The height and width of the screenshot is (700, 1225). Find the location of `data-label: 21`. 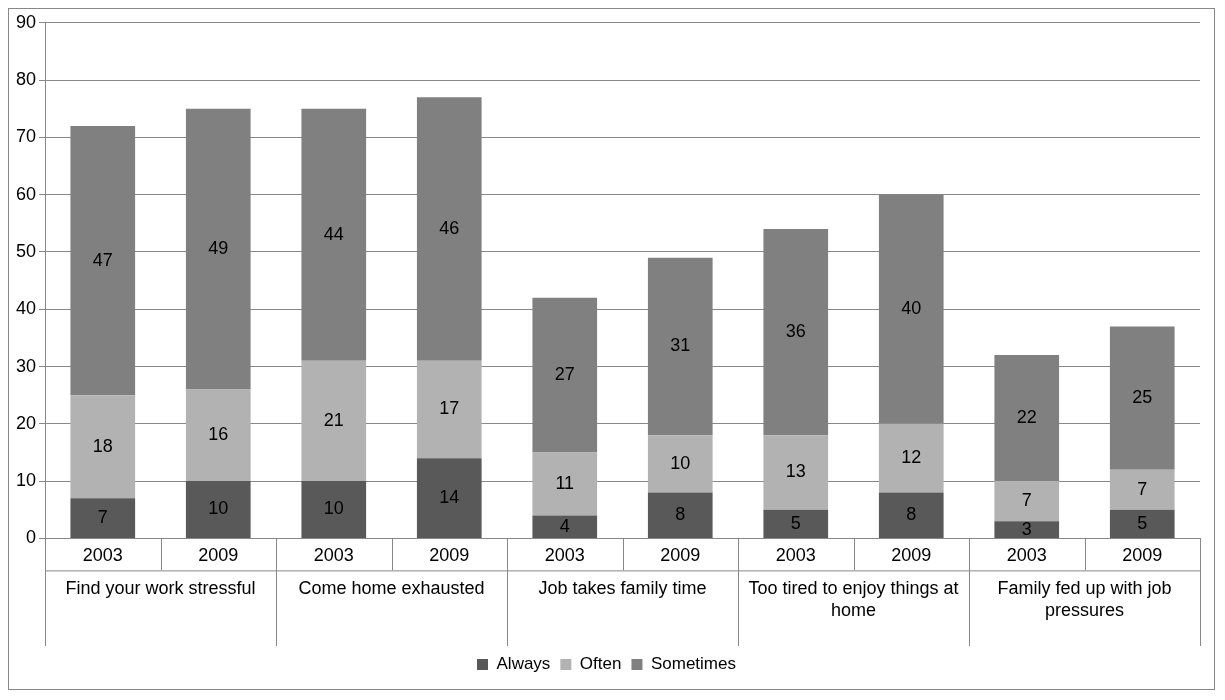

data-label: 21 is located at coordinates (333, 419).